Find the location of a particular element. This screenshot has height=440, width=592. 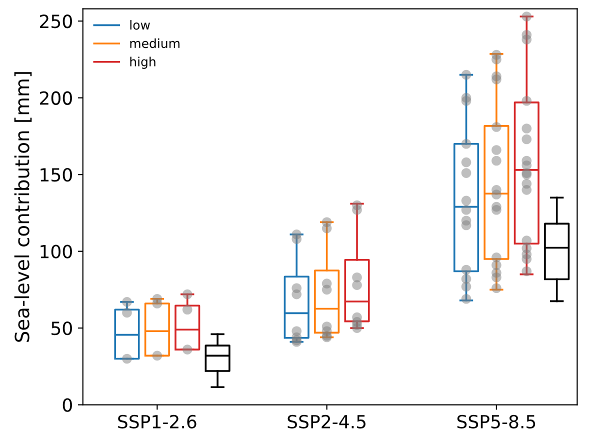

legend-label: medium is located at coordinates (155, 43).